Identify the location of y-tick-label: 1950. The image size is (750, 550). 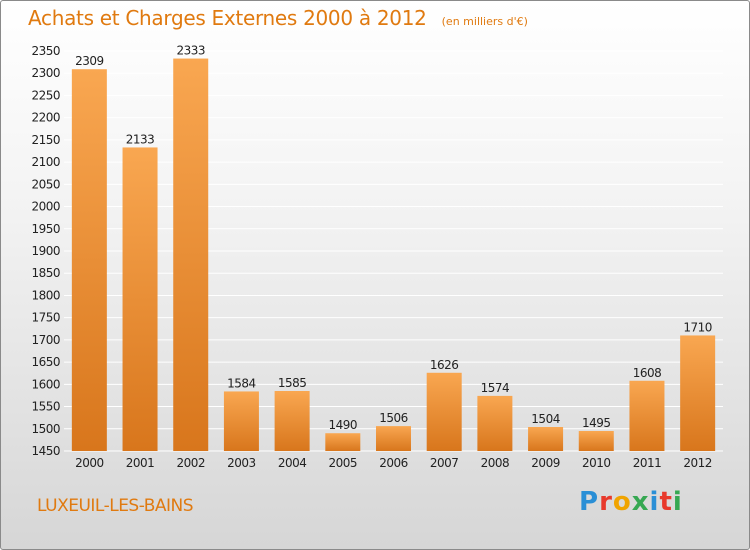
(45, 229).